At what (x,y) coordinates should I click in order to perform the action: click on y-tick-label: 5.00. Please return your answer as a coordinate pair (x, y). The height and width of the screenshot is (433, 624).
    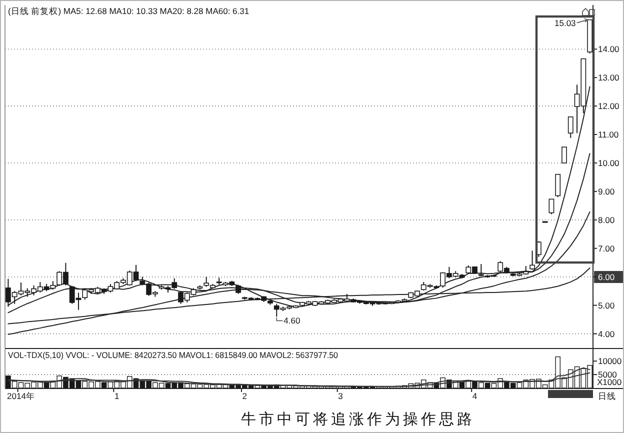
    Looking at the image, I should click on (606, 305).